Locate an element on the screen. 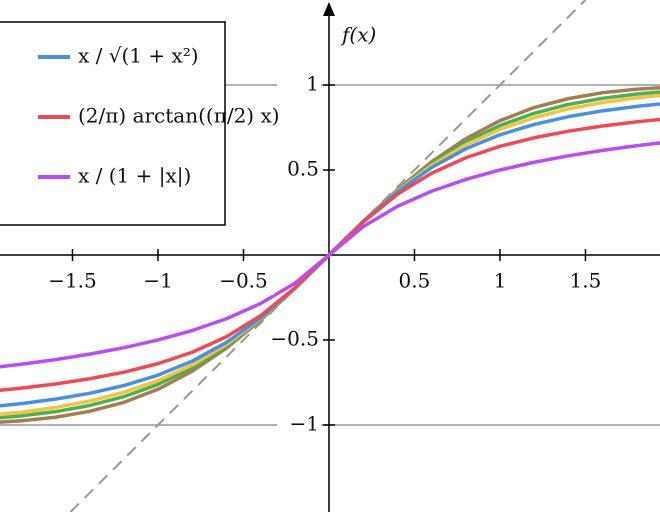  legend-box is located at coordinates (113, 123).